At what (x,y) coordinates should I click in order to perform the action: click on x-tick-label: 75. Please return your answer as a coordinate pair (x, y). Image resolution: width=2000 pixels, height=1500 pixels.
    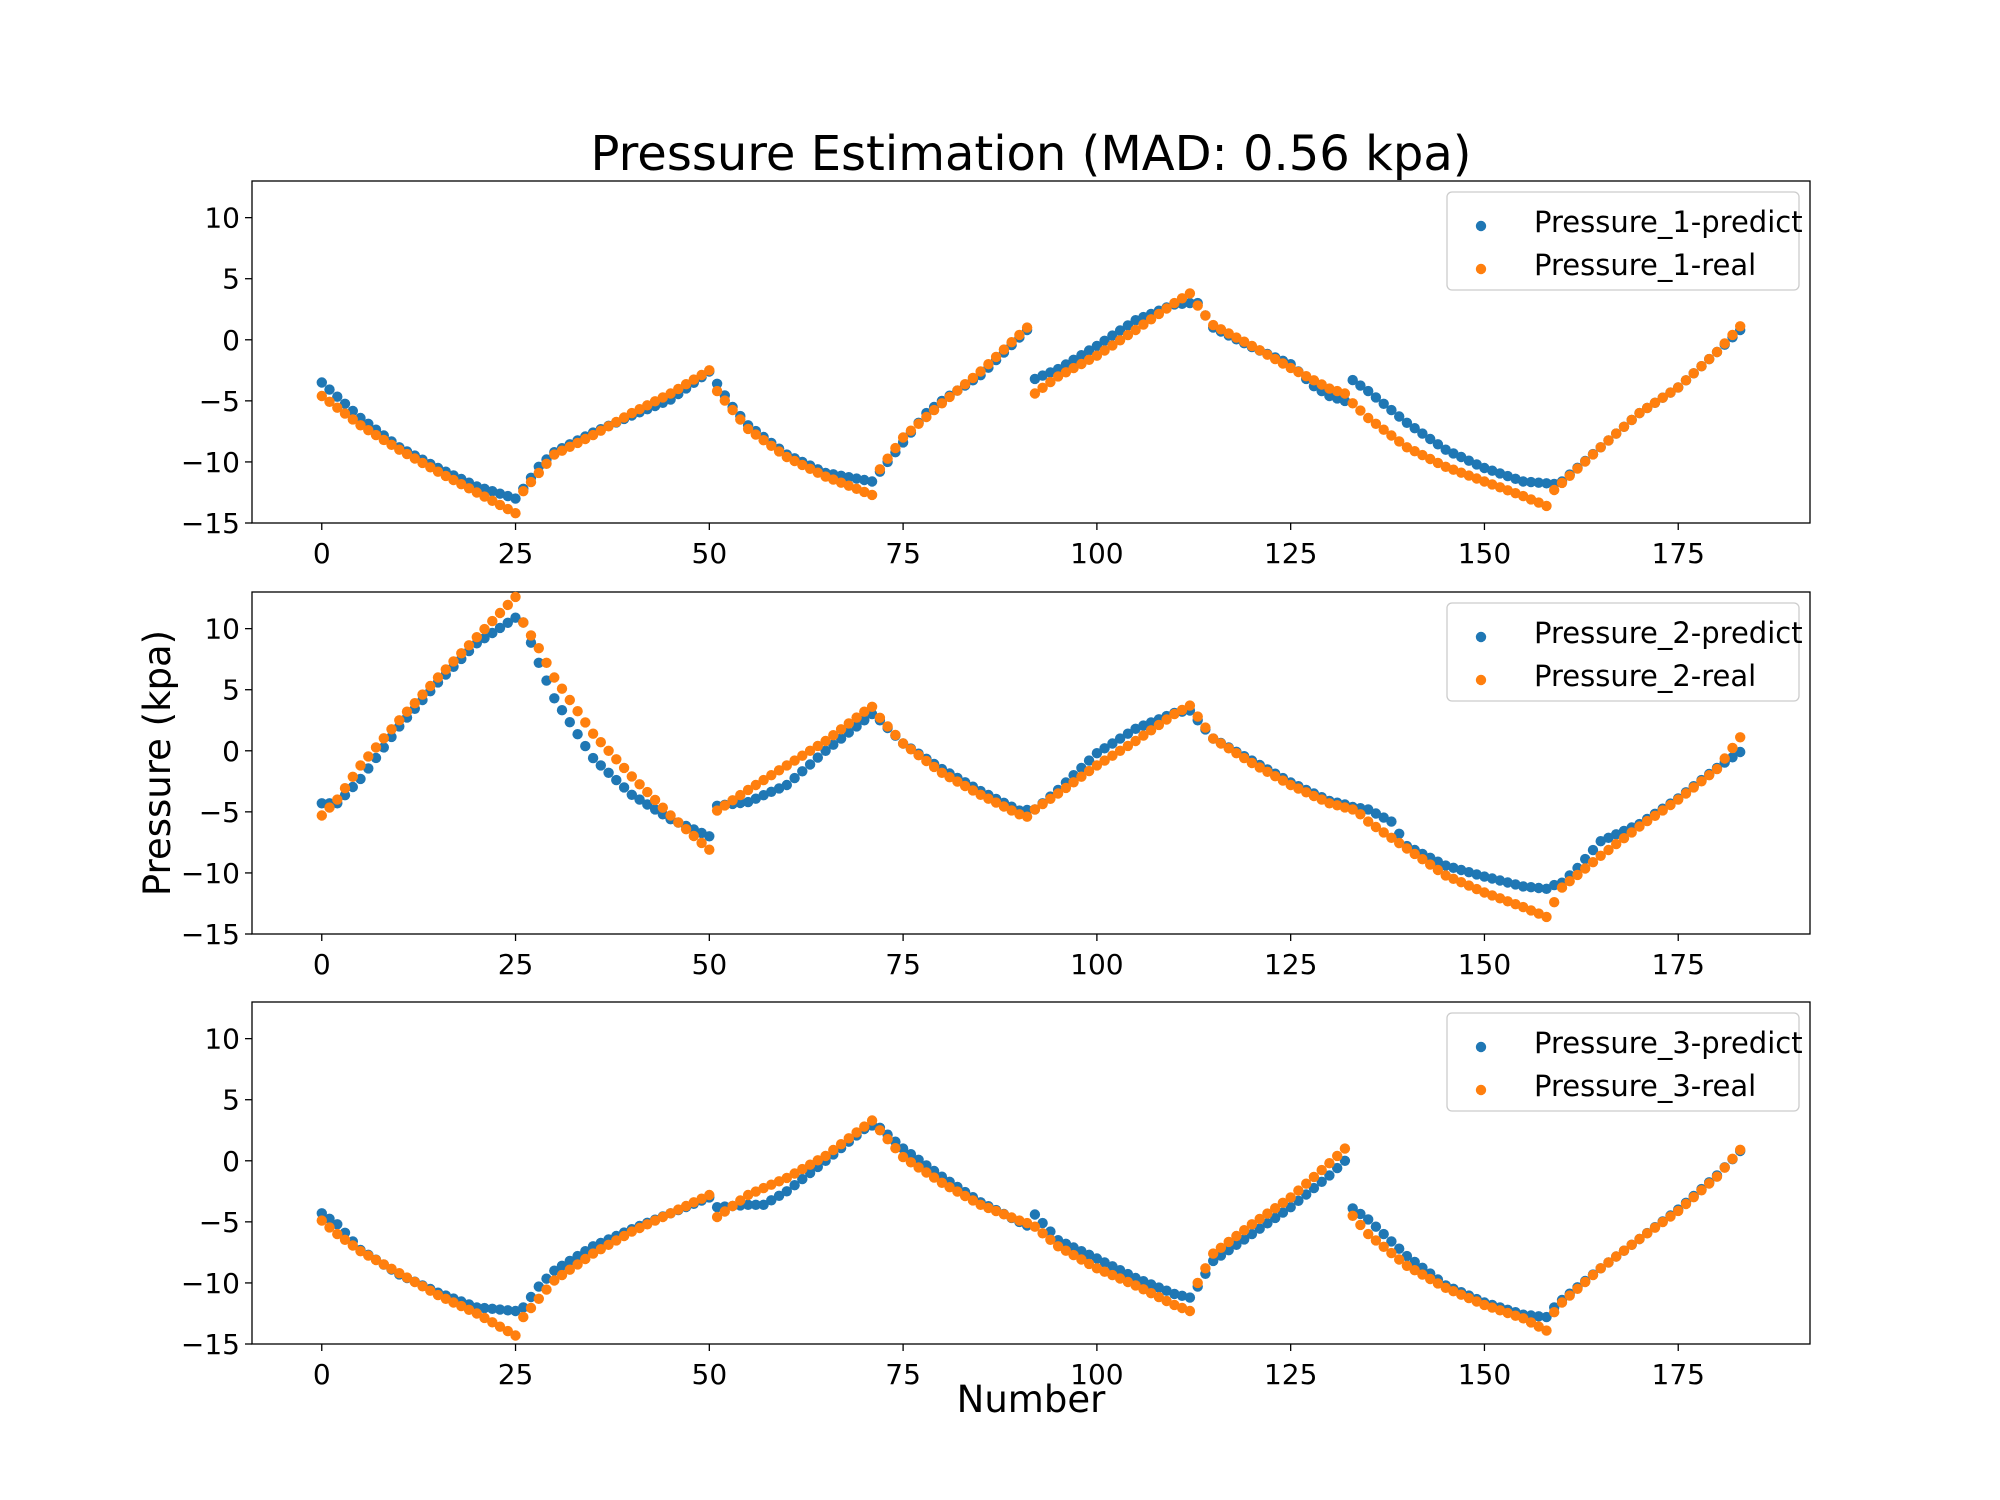
    Looking at the image, I should click on (903, 964).